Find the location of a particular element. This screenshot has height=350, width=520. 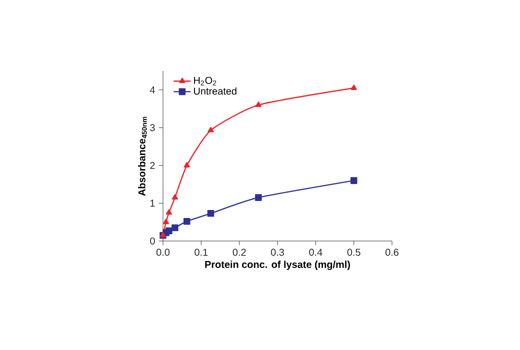

x-tick-label: 0.1 is located at coordinates (201, 252).